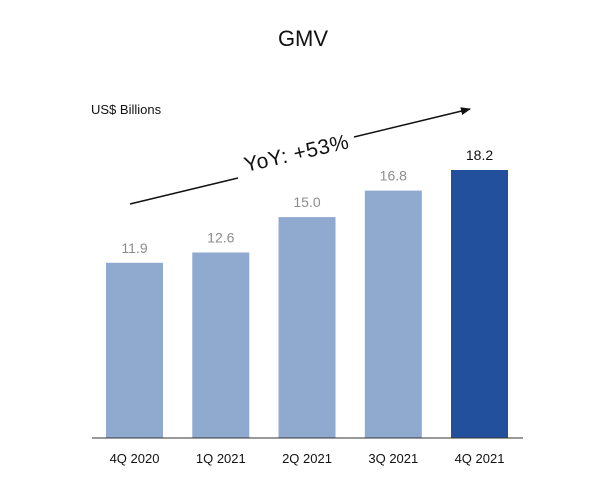  What do you see at coordinates (479, 304) in the screenshot?
I see `bar-4q-2021` at bounding box center [479, 304].